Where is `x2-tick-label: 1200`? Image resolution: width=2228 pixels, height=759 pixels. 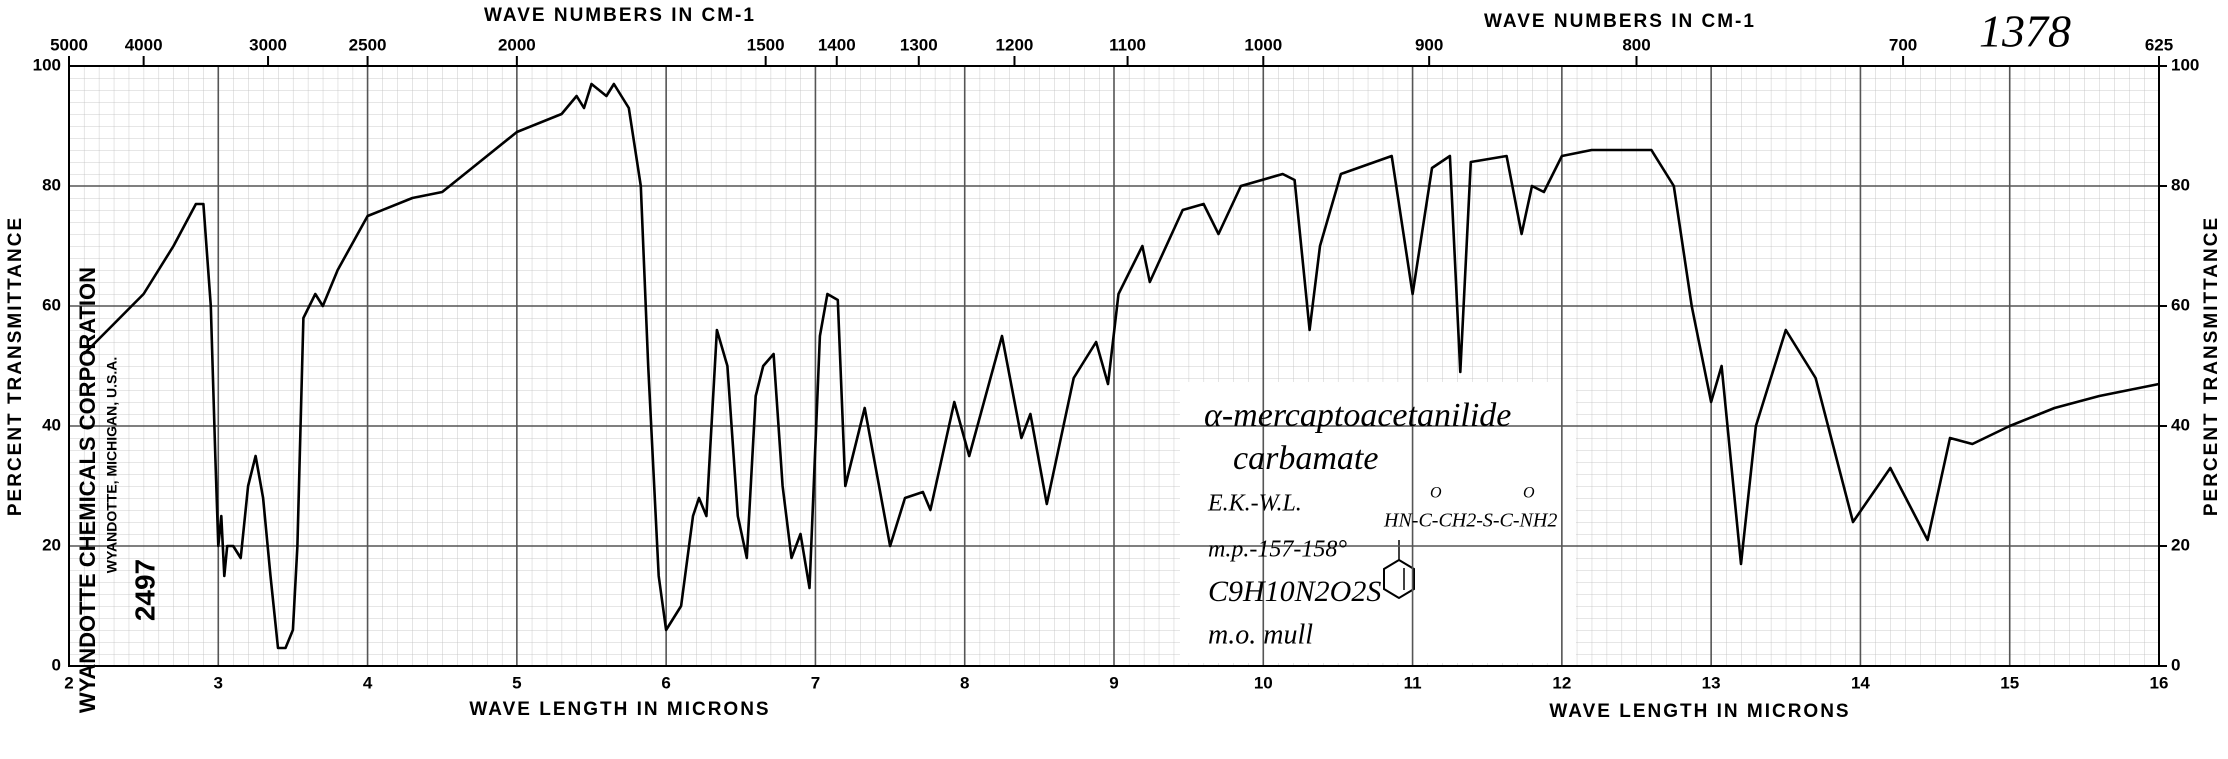
x2-tick-label: 1200 is located at coordinates (1015, 44).